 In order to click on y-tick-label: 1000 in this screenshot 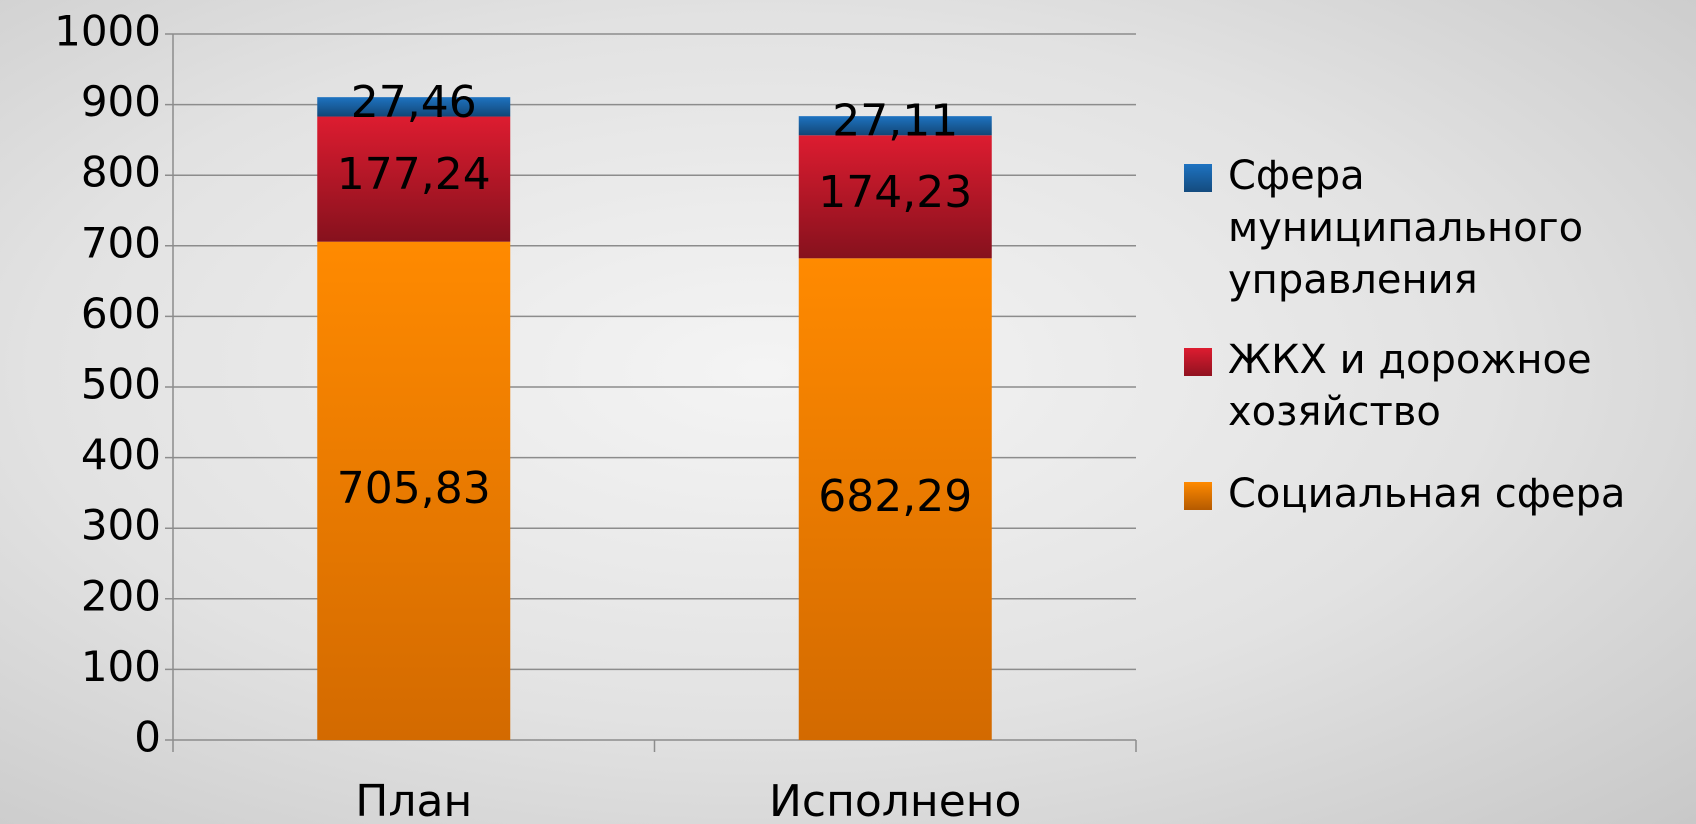, I will do `click(107, 31)`.